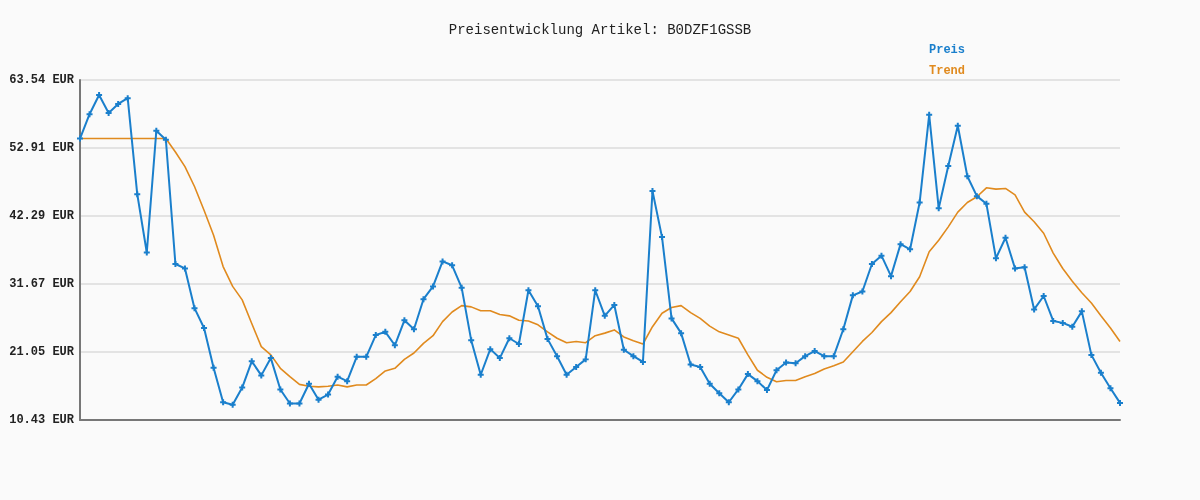 The height and width of the screenshot is (500, 1200). What do you see at coordinates (42, 352) in the screenshot?
I see `y-tick-label: 21.05 EUR` at bounding box center [42, 352].